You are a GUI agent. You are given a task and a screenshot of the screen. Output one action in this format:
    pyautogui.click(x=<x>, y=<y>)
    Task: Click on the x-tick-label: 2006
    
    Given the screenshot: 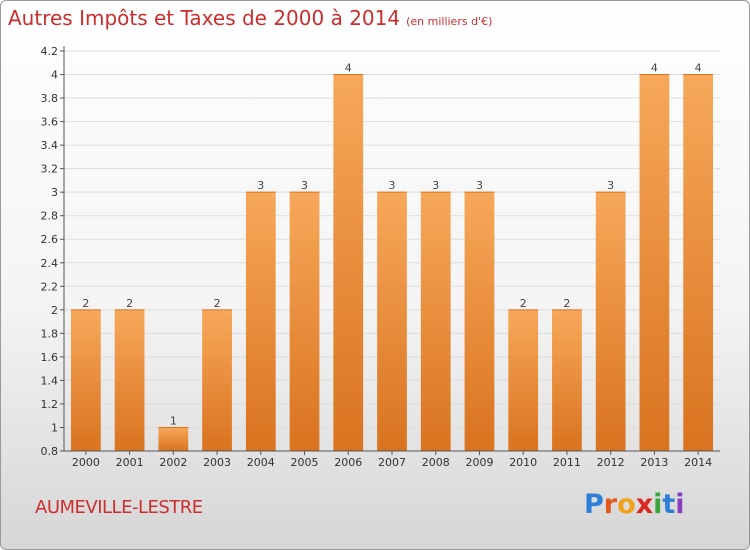 What is the action you would take?
    pyautogui.click(x=348, y=462)
    